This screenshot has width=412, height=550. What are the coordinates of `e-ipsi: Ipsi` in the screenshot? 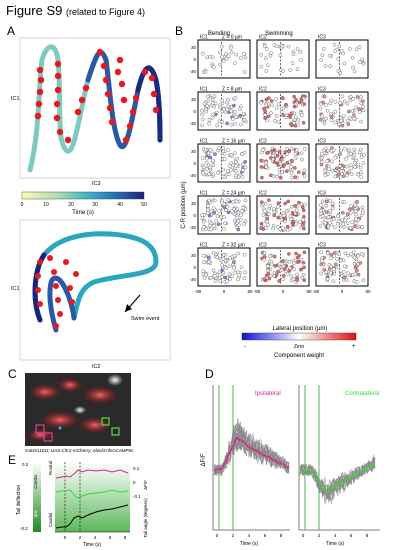 It's located at (35, 513).